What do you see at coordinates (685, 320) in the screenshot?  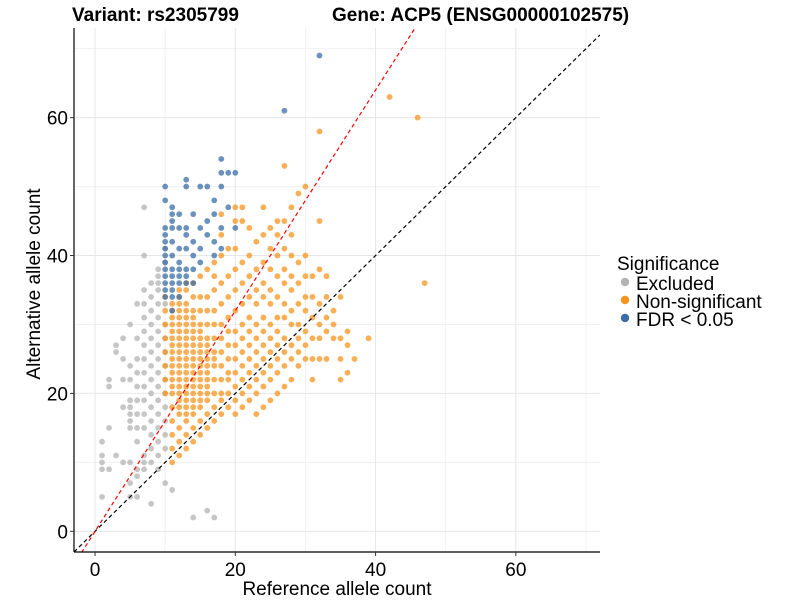 I see `legend-label-fdr: FDR < 0.05` at bounding box center [685, 320].